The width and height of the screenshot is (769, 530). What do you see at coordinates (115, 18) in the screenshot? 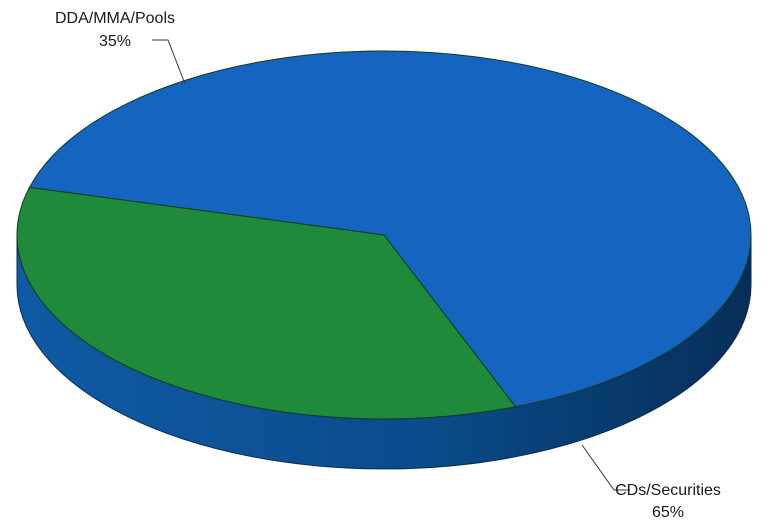
I see `slice-label-ddammapools: DDA/MMA/Pools` at bounding box center [115, 18].